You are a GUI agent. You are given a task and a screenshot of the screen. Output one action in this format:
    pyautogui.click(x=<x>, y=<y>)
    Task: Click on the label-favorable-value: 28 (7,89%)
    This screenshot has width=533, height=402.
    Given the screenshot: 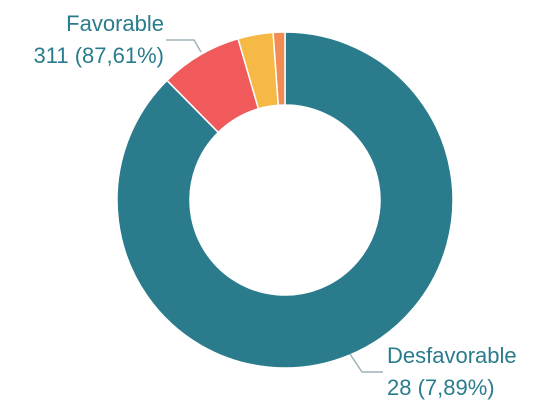 What is the action you would take?
    pyautogui.click(x=441, y=387)
    